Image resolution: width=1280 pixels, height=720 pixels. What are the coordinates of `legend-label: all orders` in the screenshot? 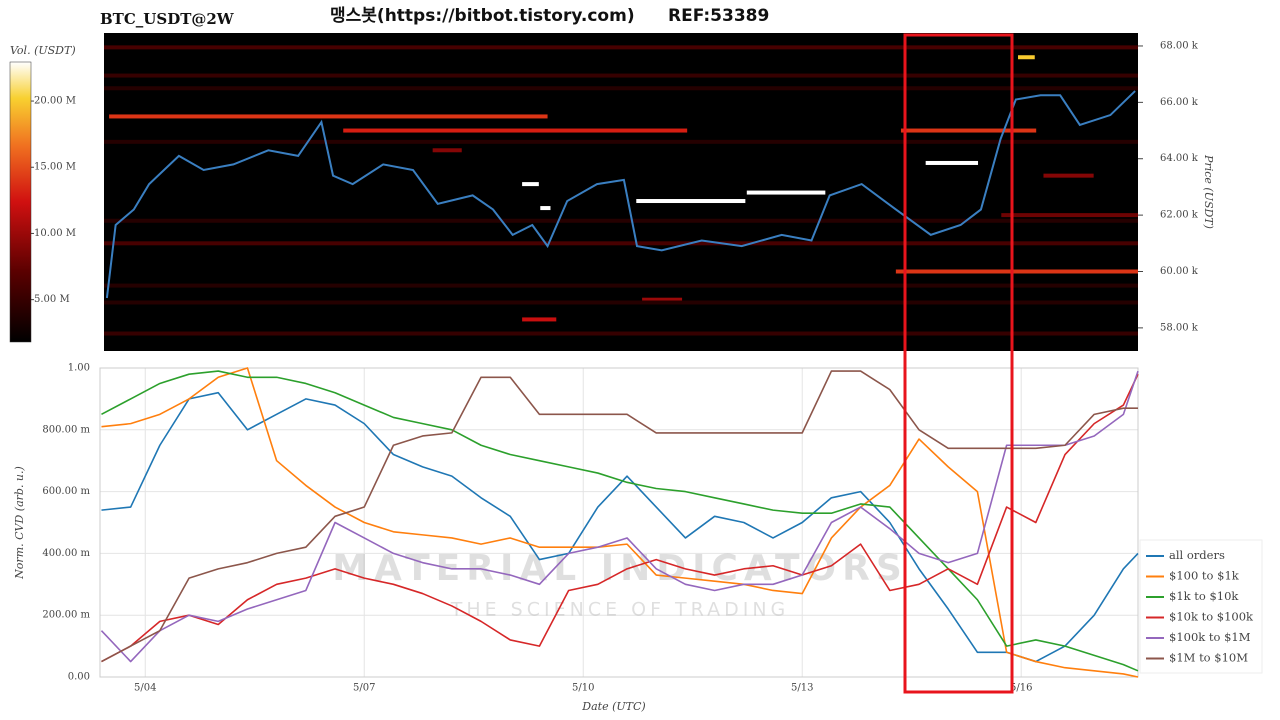 It's located at (1197, 555).